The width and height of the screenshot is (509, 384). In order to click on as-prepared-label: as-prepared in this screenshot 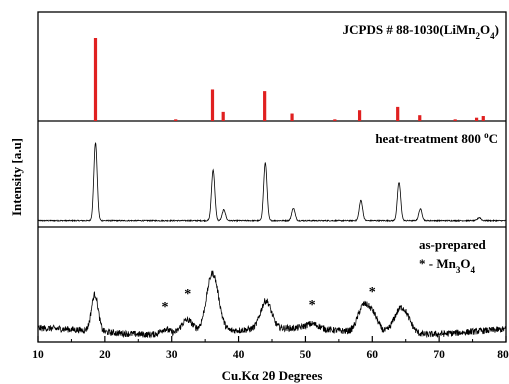, I will do `click(452, 244)`.